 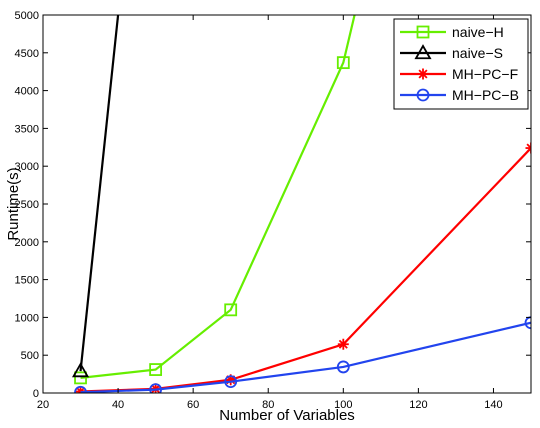 I want to click on y-tick-label: 2500, so click(x=27, y=205).